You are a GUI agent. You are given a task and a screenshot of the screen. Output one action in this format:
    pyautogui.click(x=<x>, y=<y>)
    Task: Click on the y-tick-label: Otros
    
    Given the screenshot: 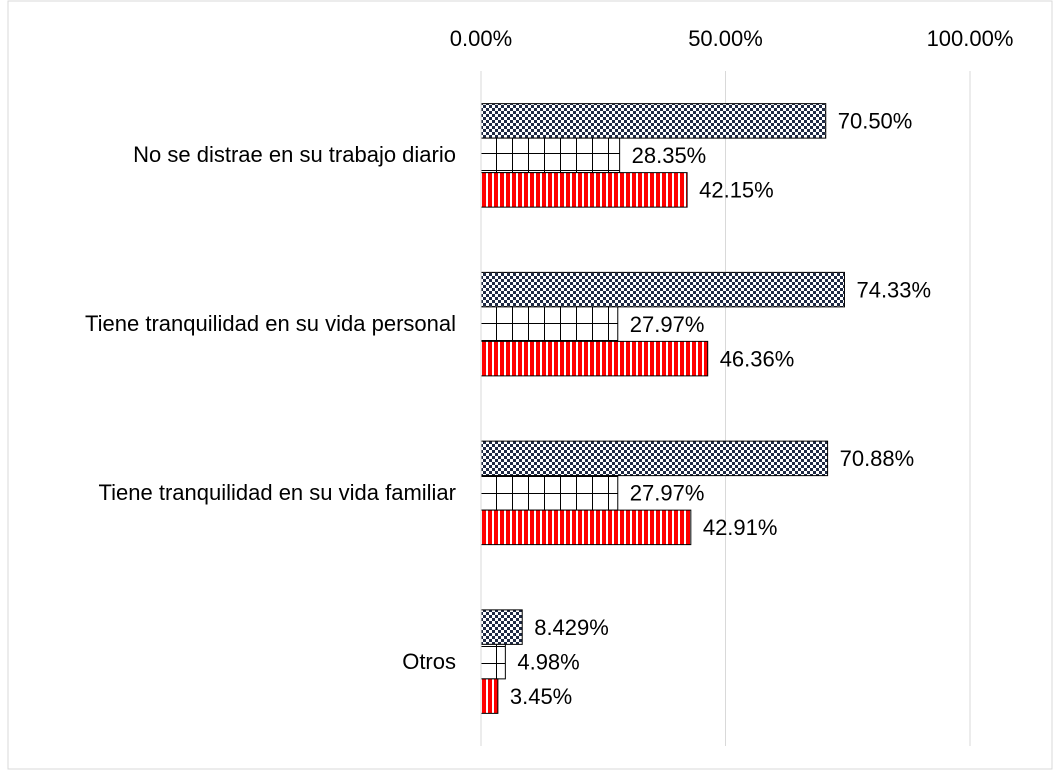 What is the action you would take?
    pyautogui.click(x=429, y=661)
    